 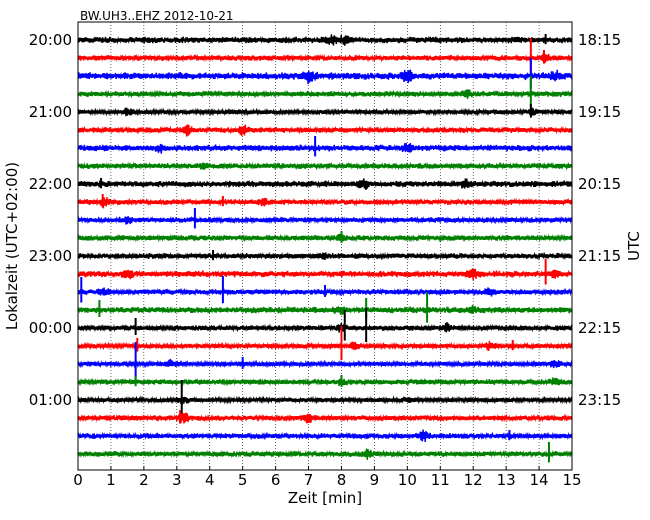 I want to click on x-tick-label: 2, so click(x=144, y=480).